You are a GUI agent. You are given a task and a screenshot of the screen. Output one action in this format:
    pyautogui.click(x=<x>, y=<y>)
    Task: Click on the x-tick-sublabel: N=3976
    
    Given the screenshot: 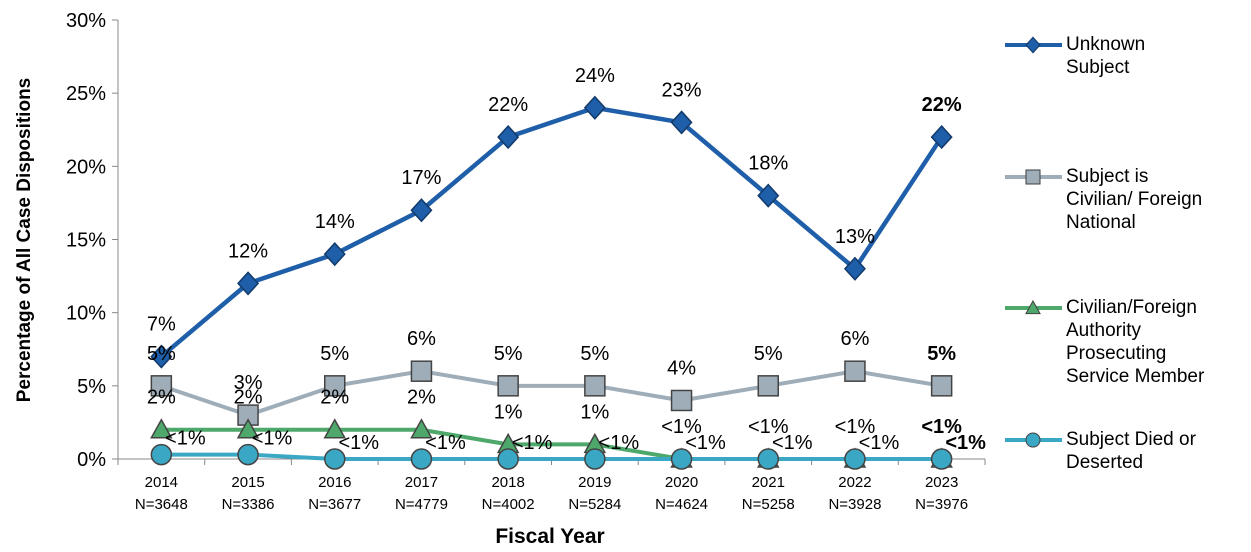 What is the action you would take?
    pyautogui.click(x=941, y=504)
    